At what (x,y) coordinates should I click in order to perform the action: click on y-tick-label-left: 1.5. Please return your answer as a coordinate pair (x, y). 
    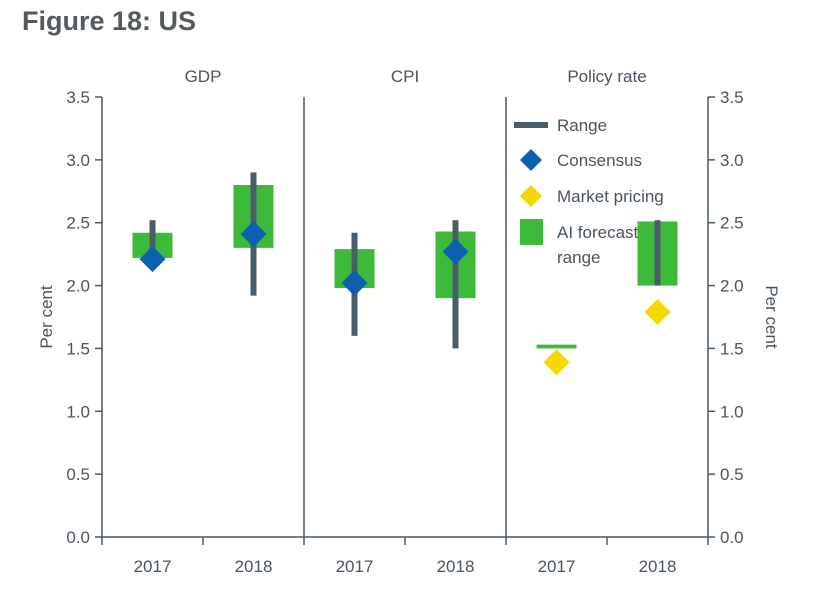
    Looking at the image, I should click on (78, 348).